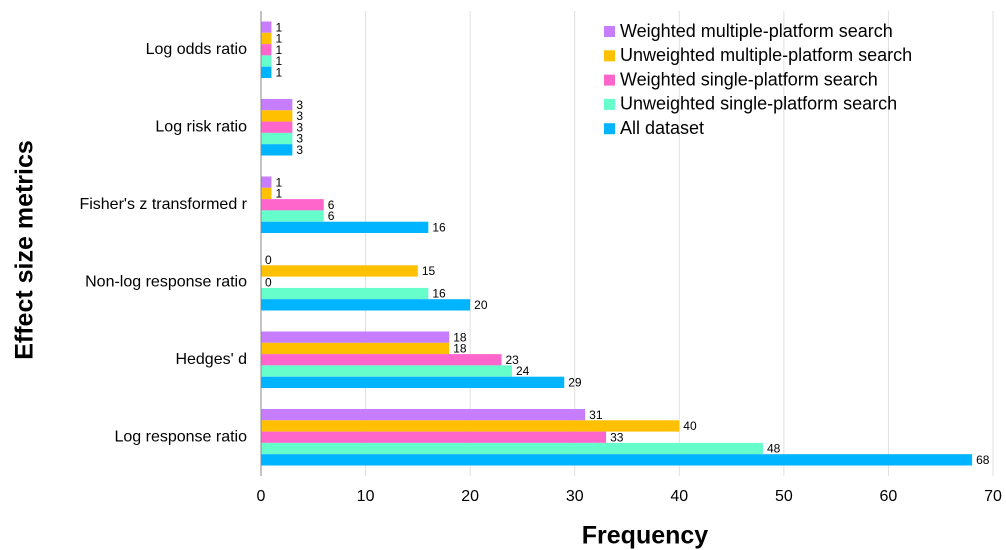 The image size is (1006, 550). I want to click on x-tick-label: 20, so click(470, 496).